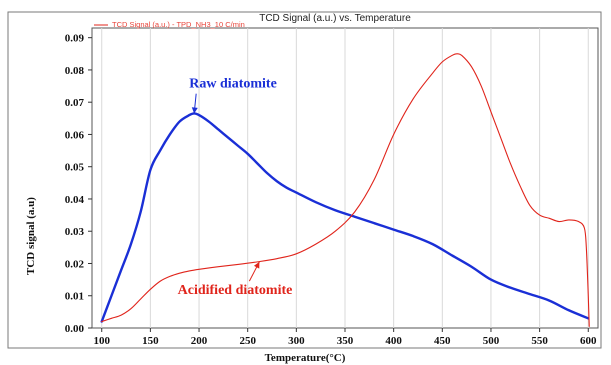  I want to click on y-tick-label: 0.07, so click(75, 103).